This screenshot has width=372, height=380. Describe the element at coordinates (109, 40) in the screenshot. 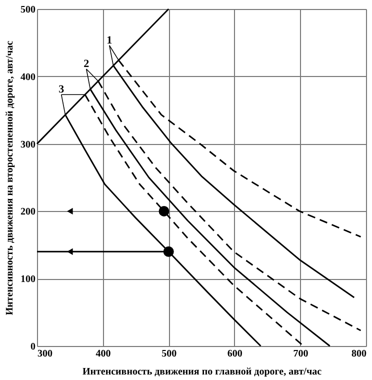

I see `annotation: 1` at that location.